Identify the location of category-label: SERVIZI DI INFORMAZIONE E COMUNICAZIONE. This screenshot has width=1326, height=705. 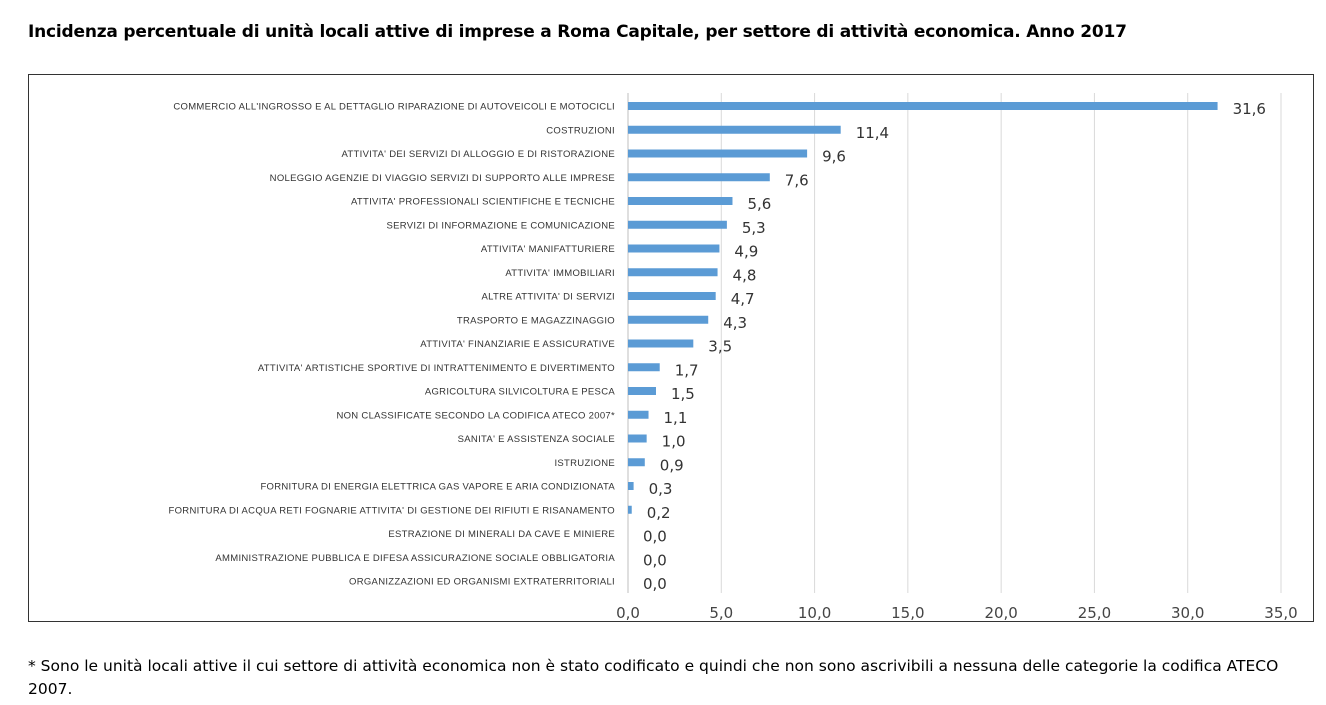
(501, 225).